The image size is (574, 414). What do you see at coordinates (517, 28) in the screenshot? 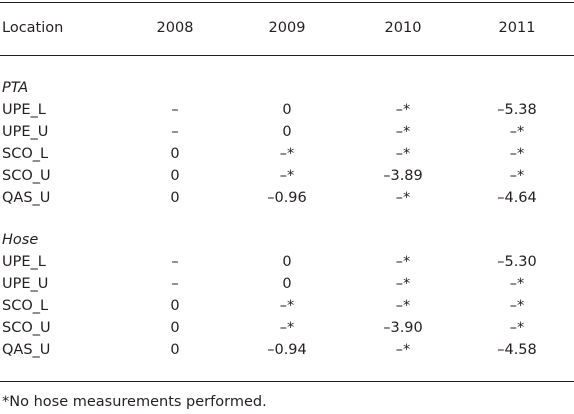
I see `header-cell: 2011` at bounding box center [517, 28].